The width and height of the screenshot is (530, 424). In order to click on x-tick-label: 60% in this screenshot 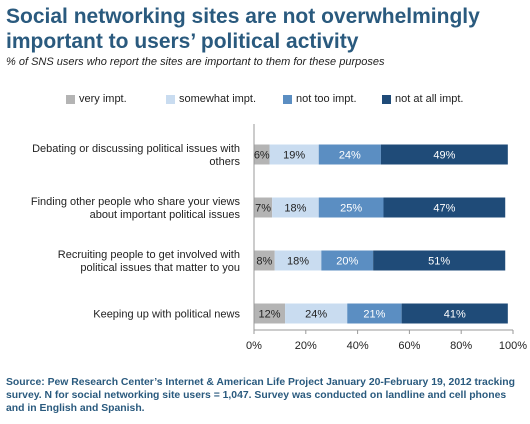, I will do `click(409, 346)`.